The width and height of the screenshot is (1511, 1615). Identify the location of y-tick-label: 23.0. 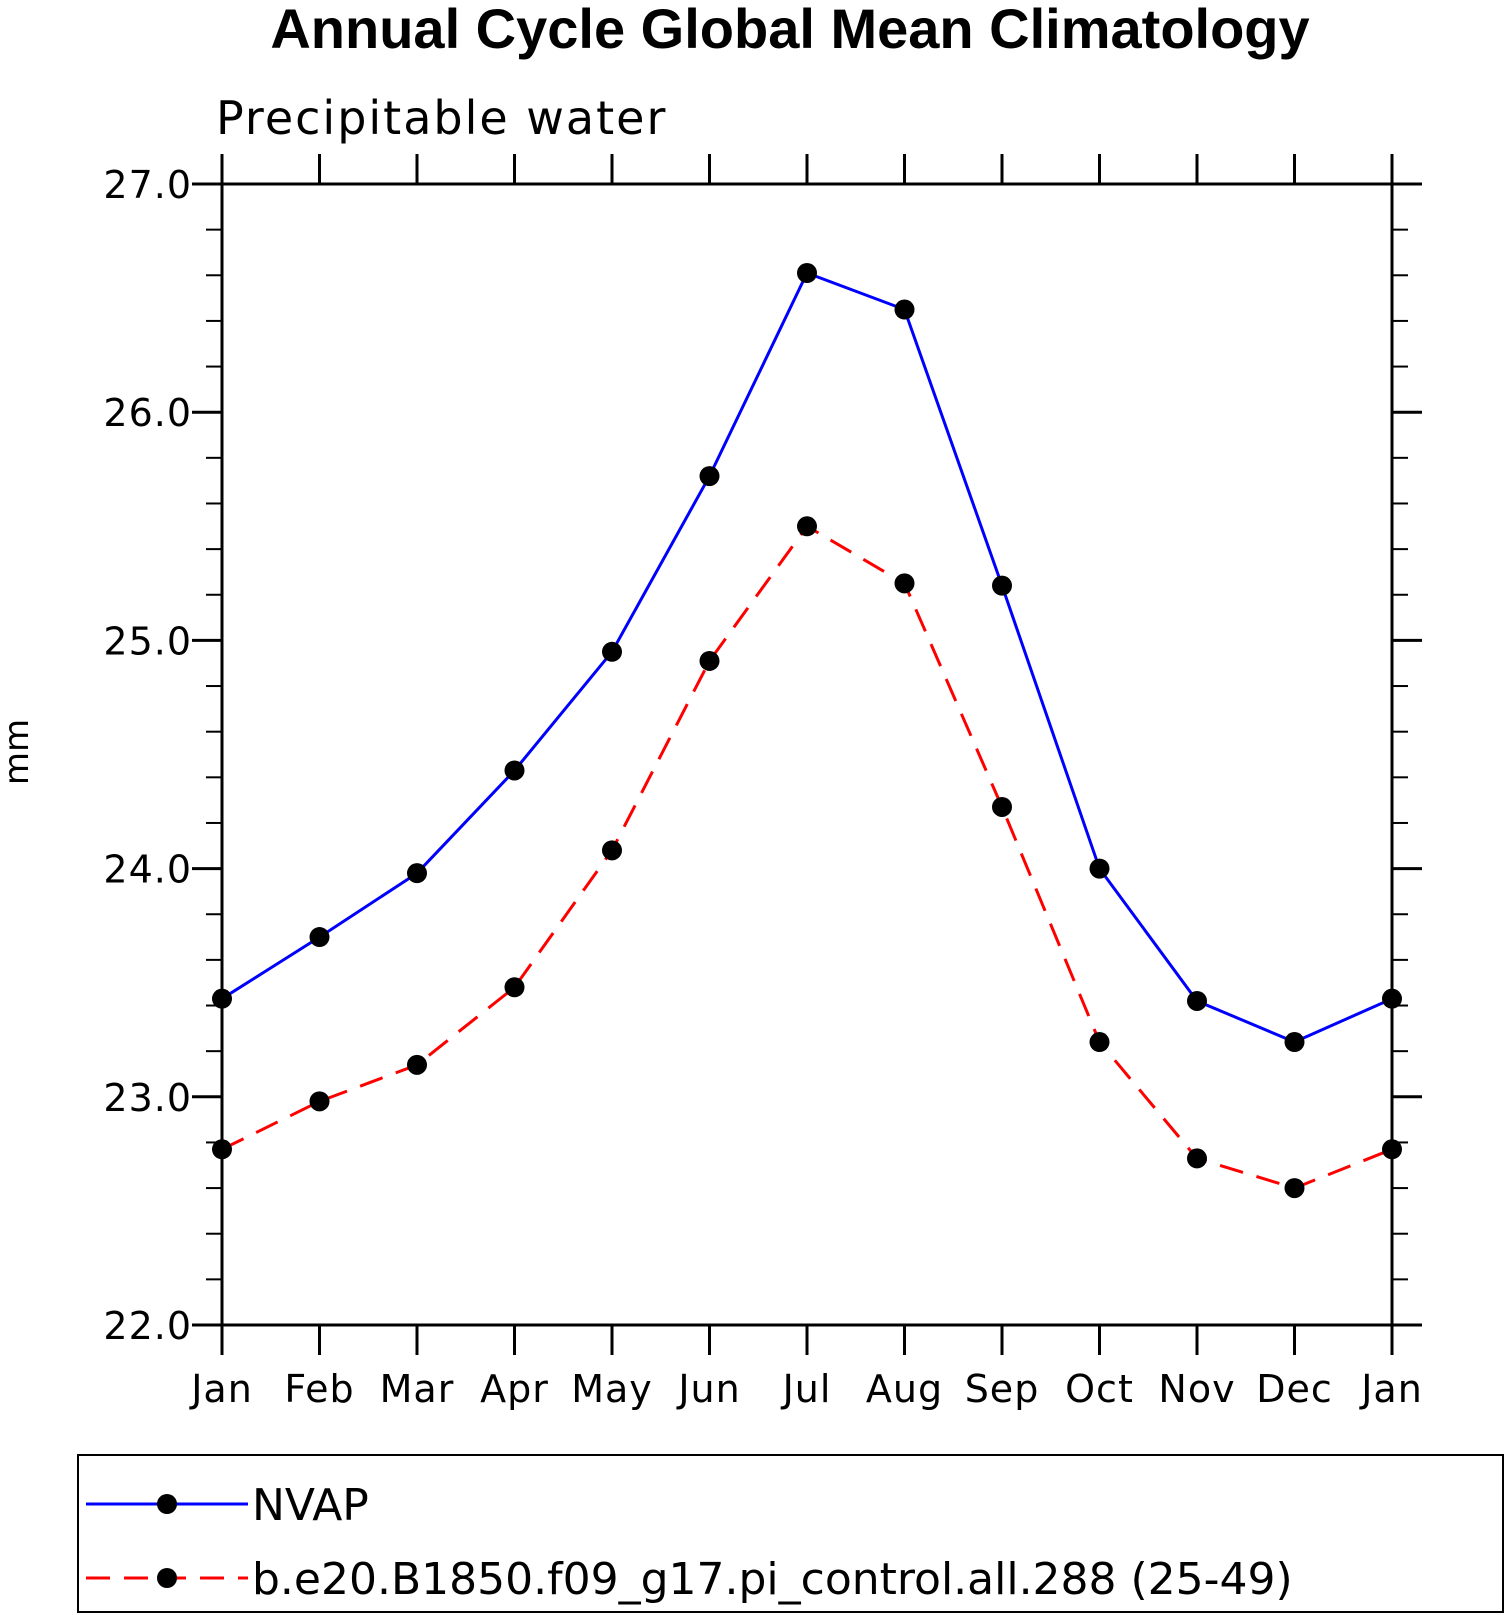
(147, 1098).